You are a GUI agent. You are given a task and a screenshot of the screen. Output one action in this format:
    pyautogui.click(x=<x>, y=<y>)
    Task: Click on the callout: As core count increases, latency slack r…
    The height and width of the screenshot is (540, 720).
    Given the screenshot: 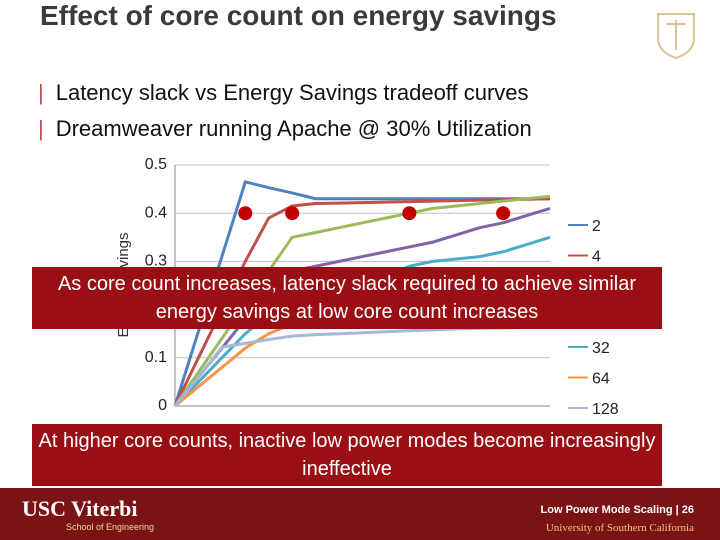 What is the action you would take?
    pyautogui.click(x=347, y=298)
    